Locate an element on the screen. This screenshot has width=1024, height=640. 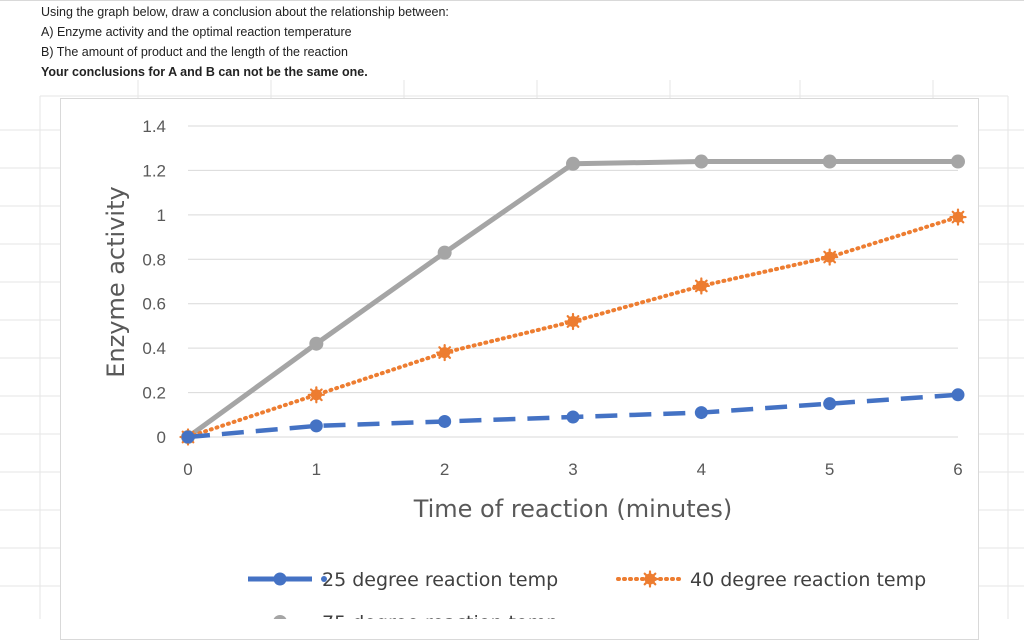
x-tick-label: 4 is located at coordinates (701, 469).